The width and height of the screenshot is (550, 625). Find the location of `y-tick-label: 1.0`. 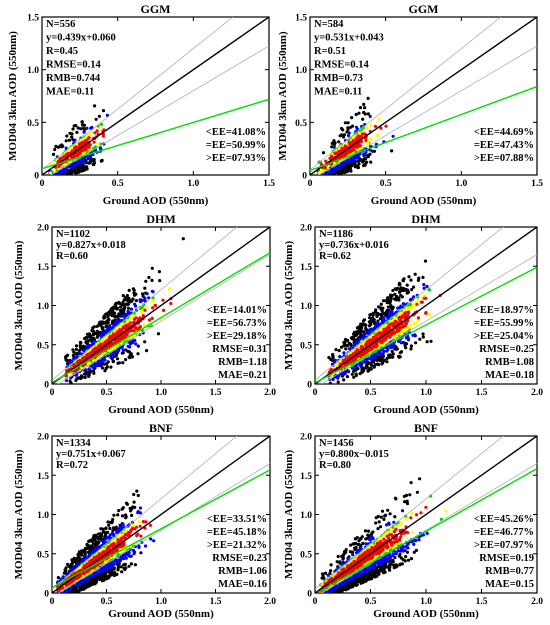

y-tick-label: 1.0 is located at coordinates (43, 516).